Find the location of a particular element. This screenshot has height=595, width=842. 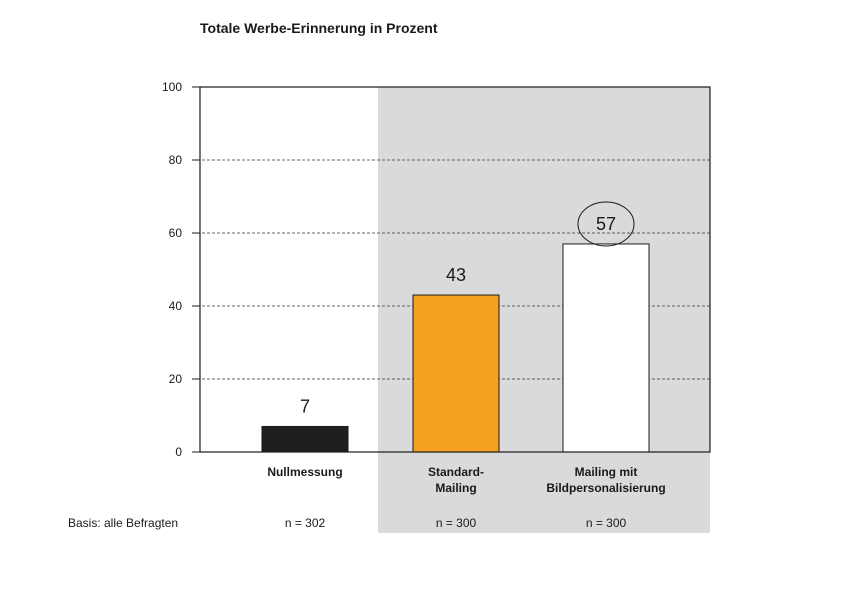

value-label: 57 is located at coordinates (606, 224).